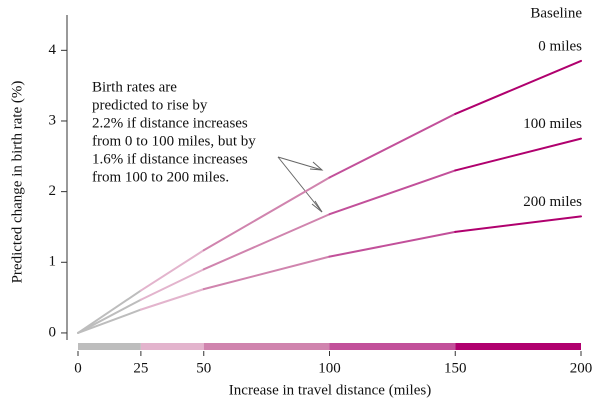 The height and width of the screenshot is (400, 596). What do you see at coordinates (140, 368) in the screenshot?
I see `x-tick-label: 25` at bounding box center [140, 368].